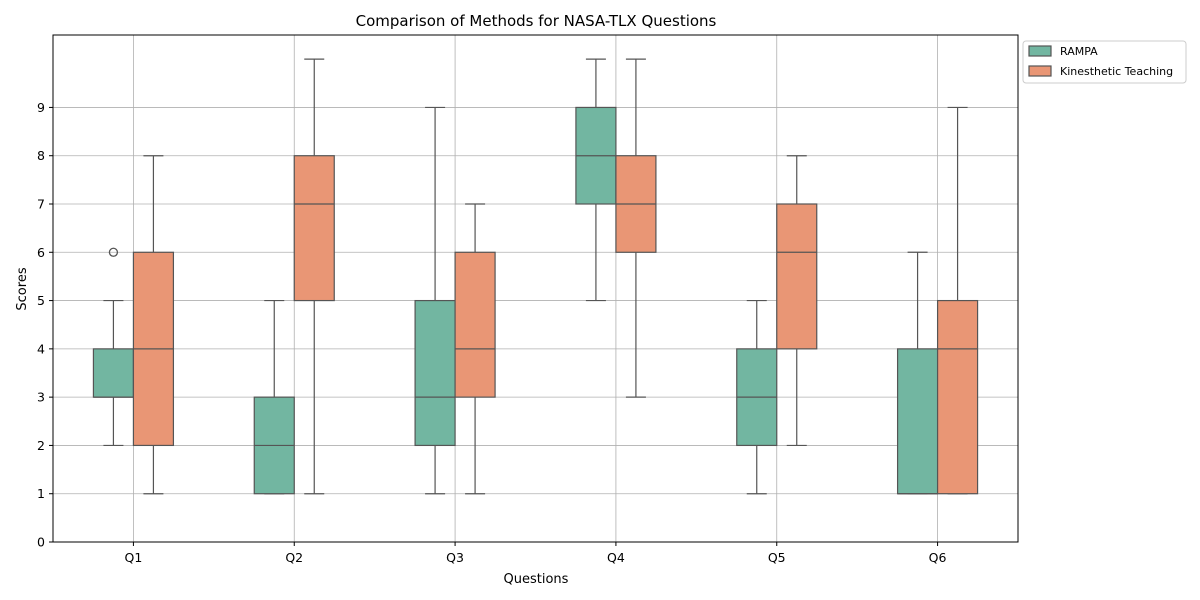  I want to click on box-q2-rampa, so click(274, 397).